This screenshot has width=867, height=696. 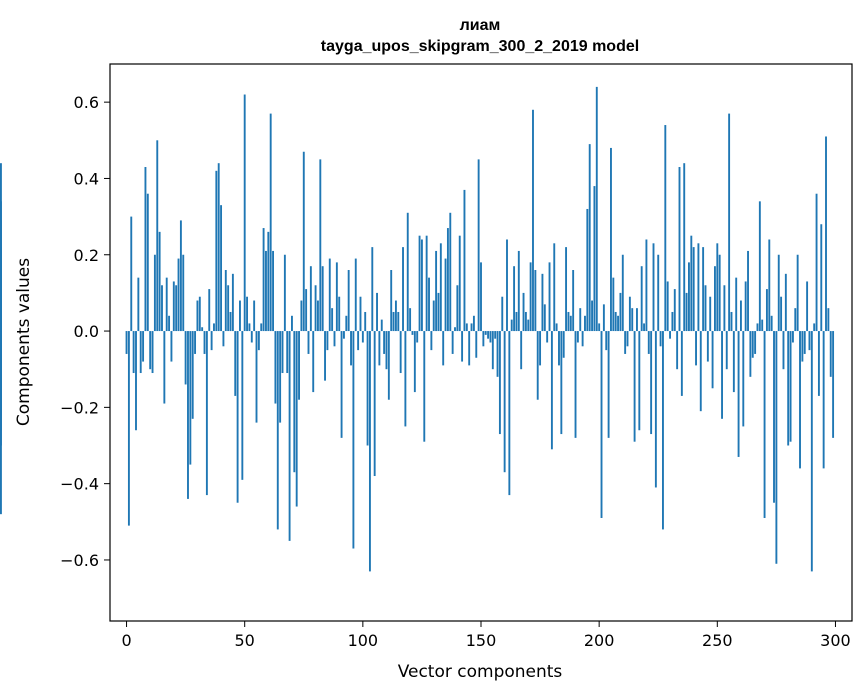 What do you see at coordinates (79, 407) in the screenshot?
I see `y-tick-label: −0.2` at bounding box center [79, 407].